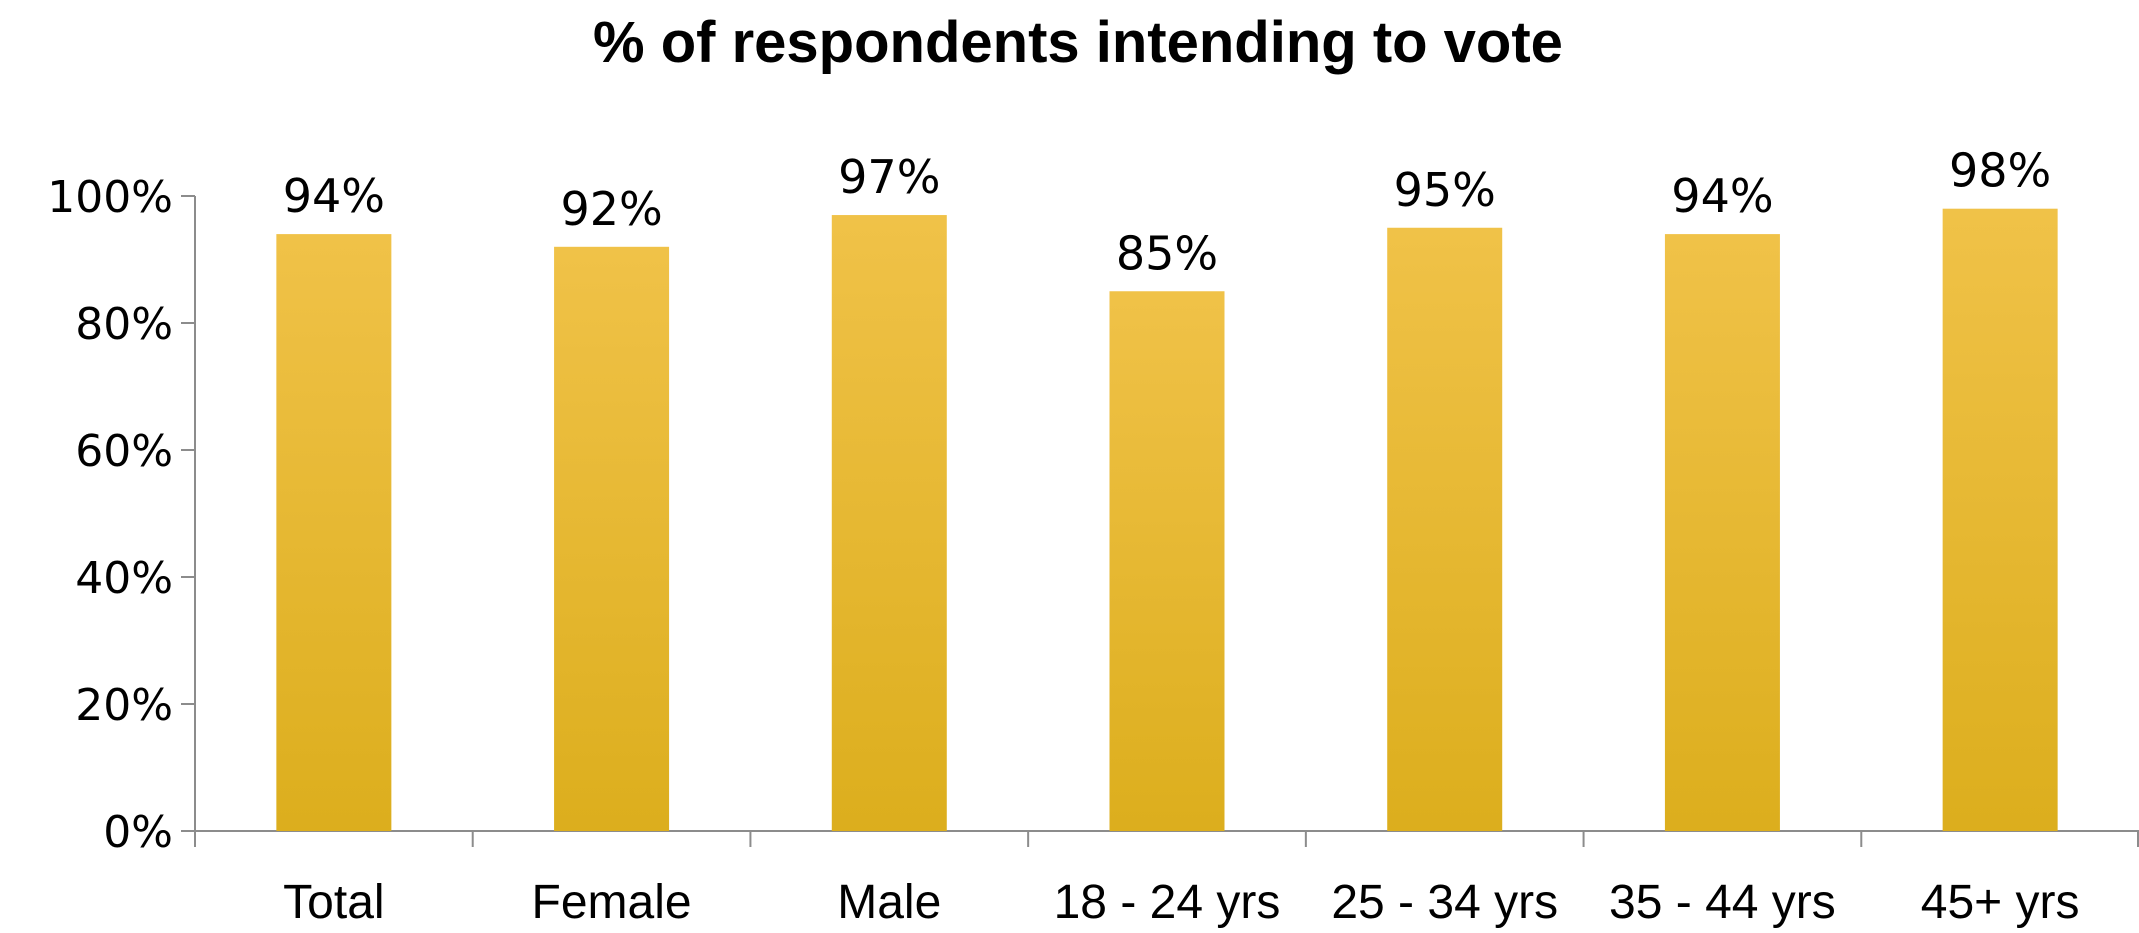 The image size is (2139, 933). What do you see at coordinates (124, 705) in the screenshot?
I see `y-tick-label: 20%` at bounding box center [124, 705].